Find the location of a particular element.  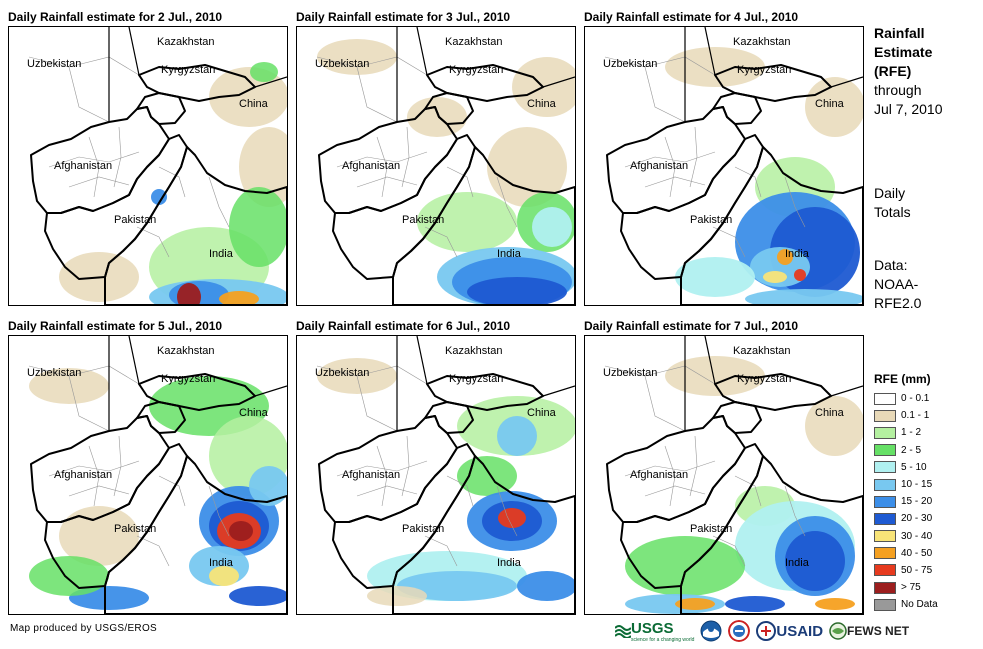

legend-row: 30 - 40 is located at coordinates (924, 536).